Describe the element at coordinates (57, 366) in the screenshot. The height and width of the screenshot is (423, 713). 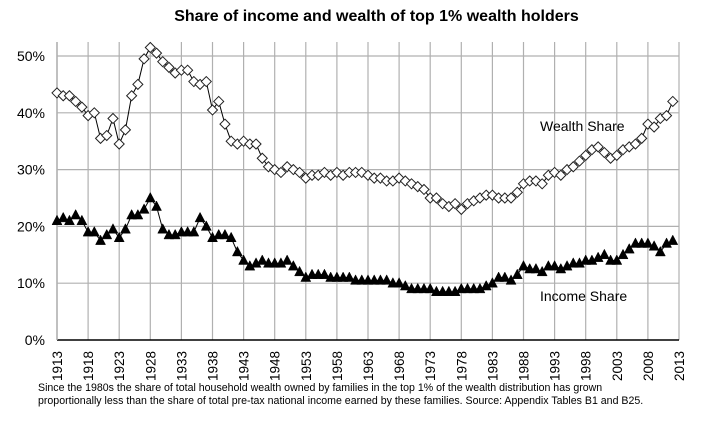
I see `x-tick-label: 1913` at that location.